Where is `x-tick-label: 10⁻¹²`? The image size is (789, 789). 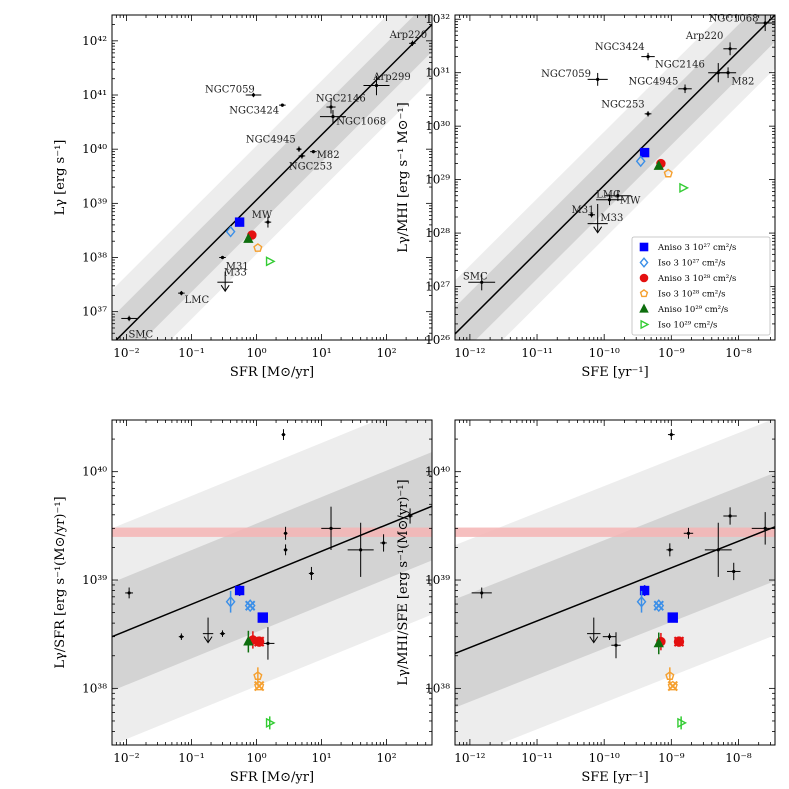 x-tick-label: 10⁻¹² is located at coordinates (469, 353).